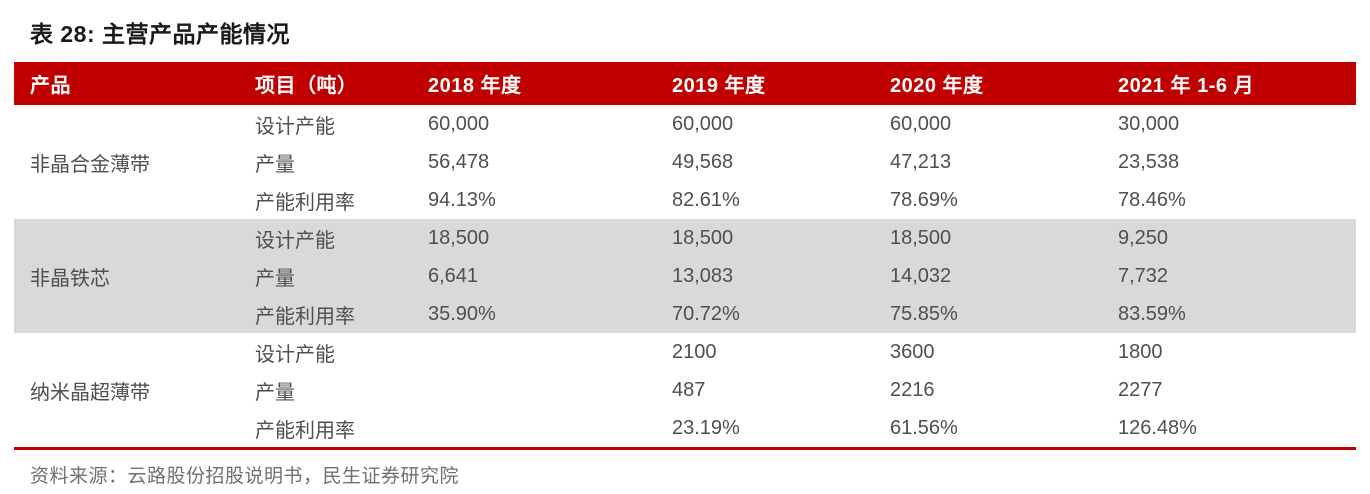 Image resolution: width=1370 pixels, height=494 pixels. Describe the element at coordinates (924, 199) in the screenshot. I see `value-cell: 78.69%` at that location.